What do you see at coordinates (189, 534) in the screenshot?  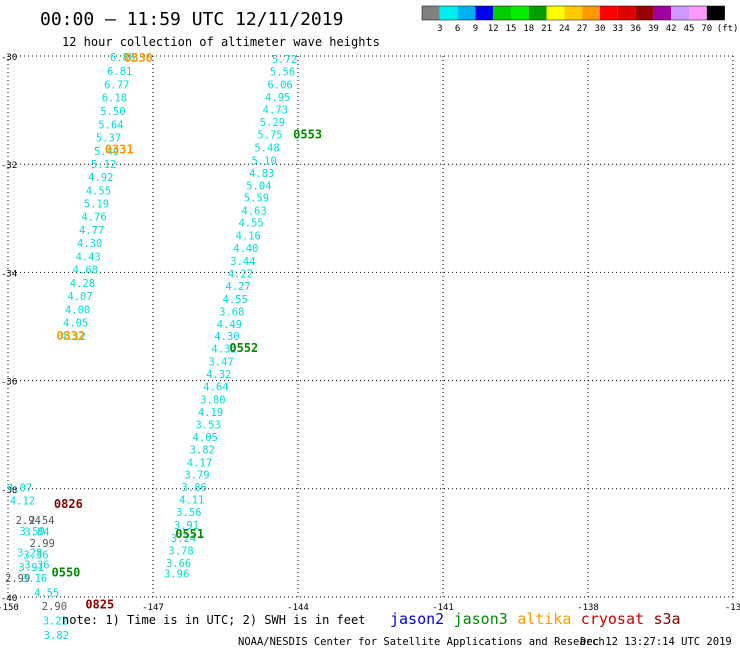 I see `pass-time-label: 0551` at bounding box center [189, 534].